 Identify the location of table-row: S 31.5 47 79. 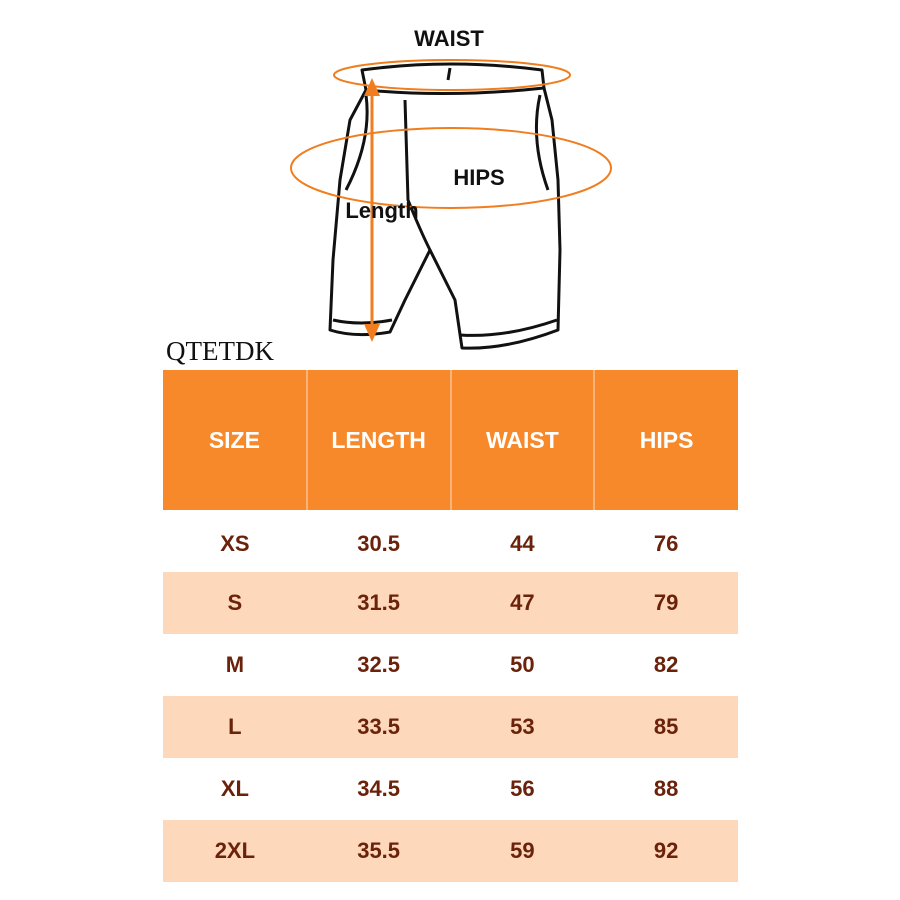
(450, 603).